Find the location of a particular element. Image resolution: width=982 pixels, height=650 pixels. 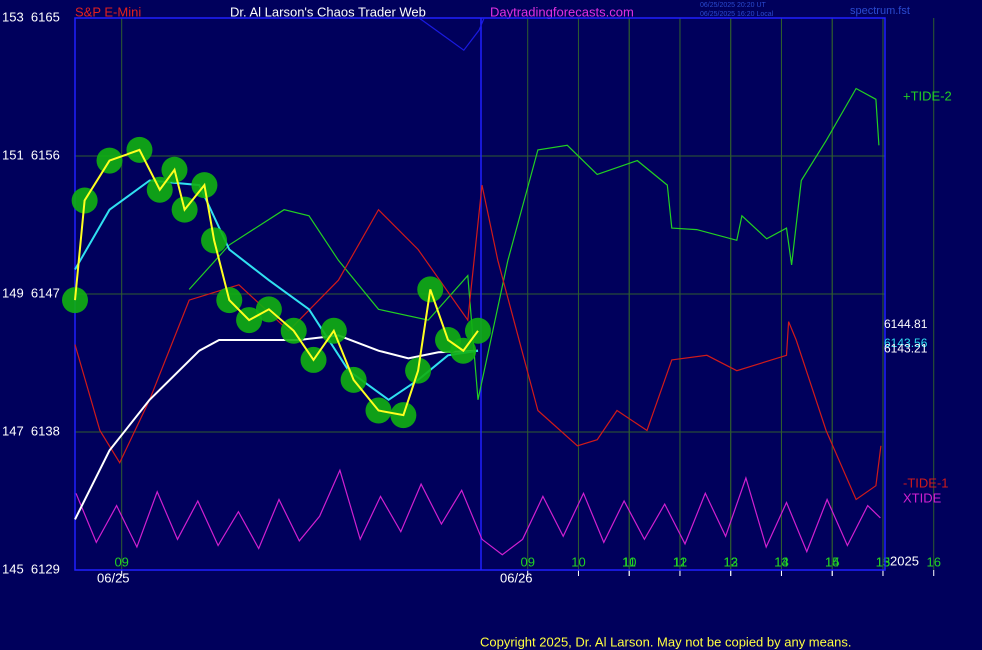

x-tick-label: 12 is located at coordinates (680, 561).